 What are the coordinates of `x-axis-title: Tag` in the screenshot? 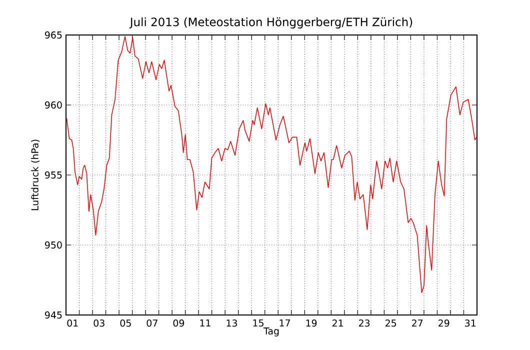 It's located at (271, 332).